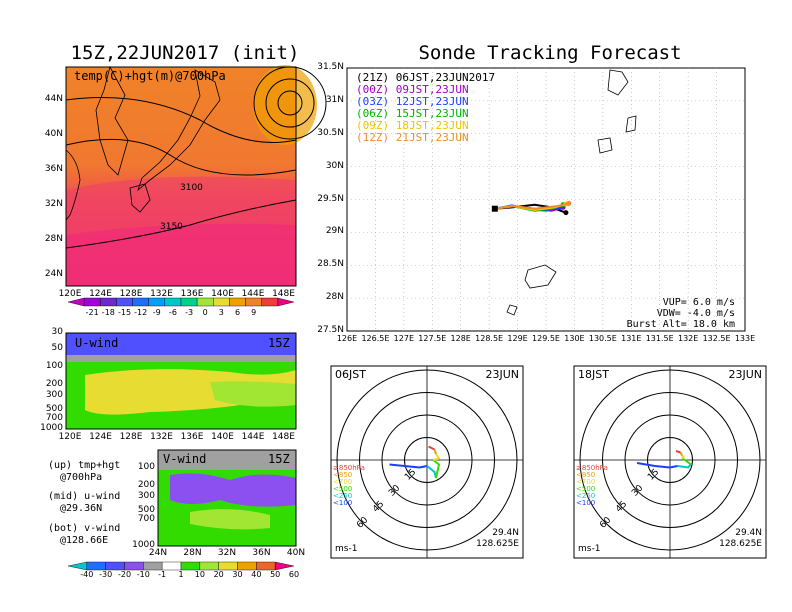 This screenshot has width=792, height=612. I want to click on right-panel-title: Sonde Tracking Forecast, so click(550, 53).